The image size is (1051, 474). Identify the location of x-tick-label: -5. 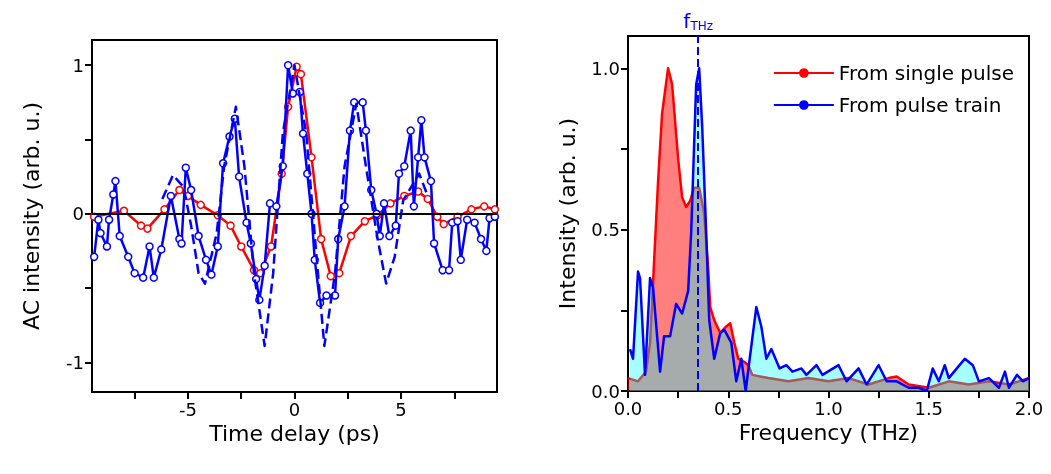
(187, 409).